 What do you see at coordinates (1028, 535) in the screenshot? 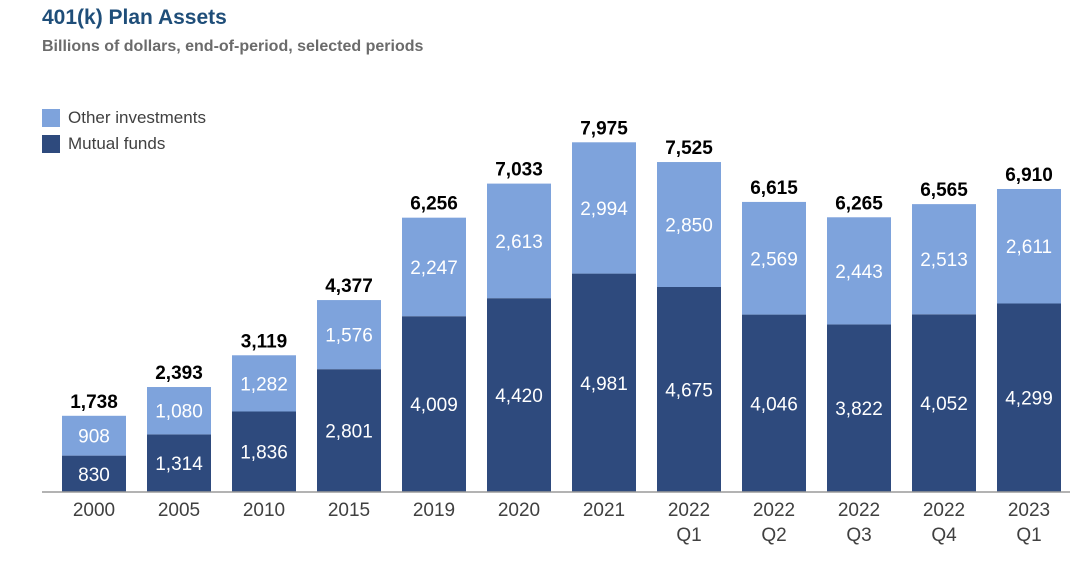
I see `x-tick-label-11-line2: Q1` at bounding box center [1028, 535].